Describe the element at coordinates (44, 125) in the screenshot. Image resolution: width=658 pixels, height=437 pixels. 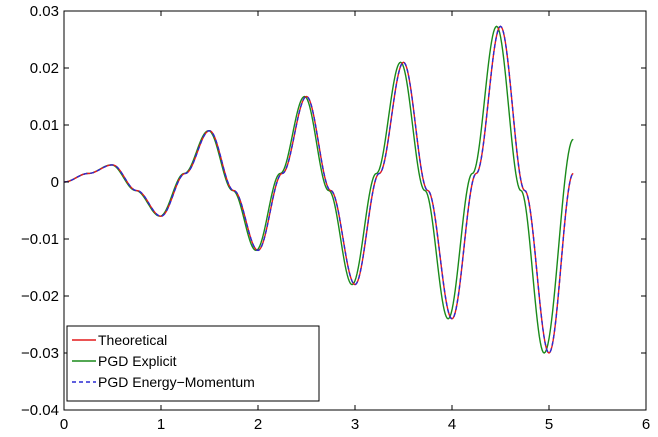
I see `y-tick-label: 0.01` at that location.